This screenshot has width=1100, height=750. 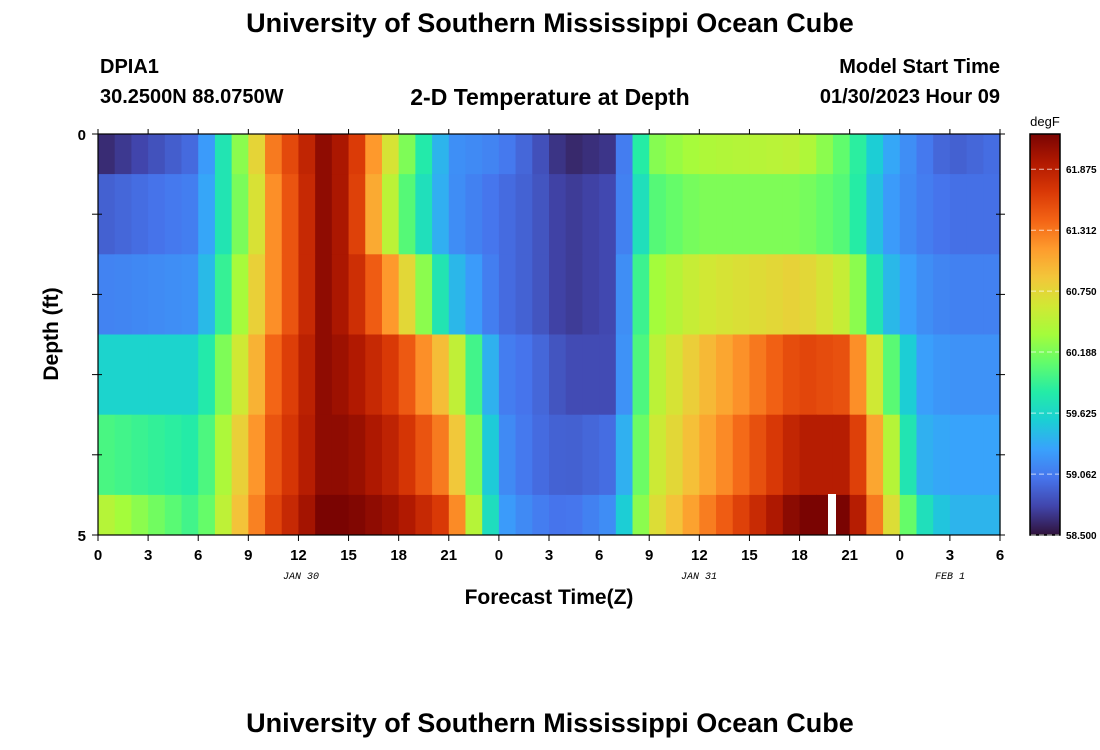 I want to click on colorbar-tick-label: 60.750, so click(x=1081, y=292).